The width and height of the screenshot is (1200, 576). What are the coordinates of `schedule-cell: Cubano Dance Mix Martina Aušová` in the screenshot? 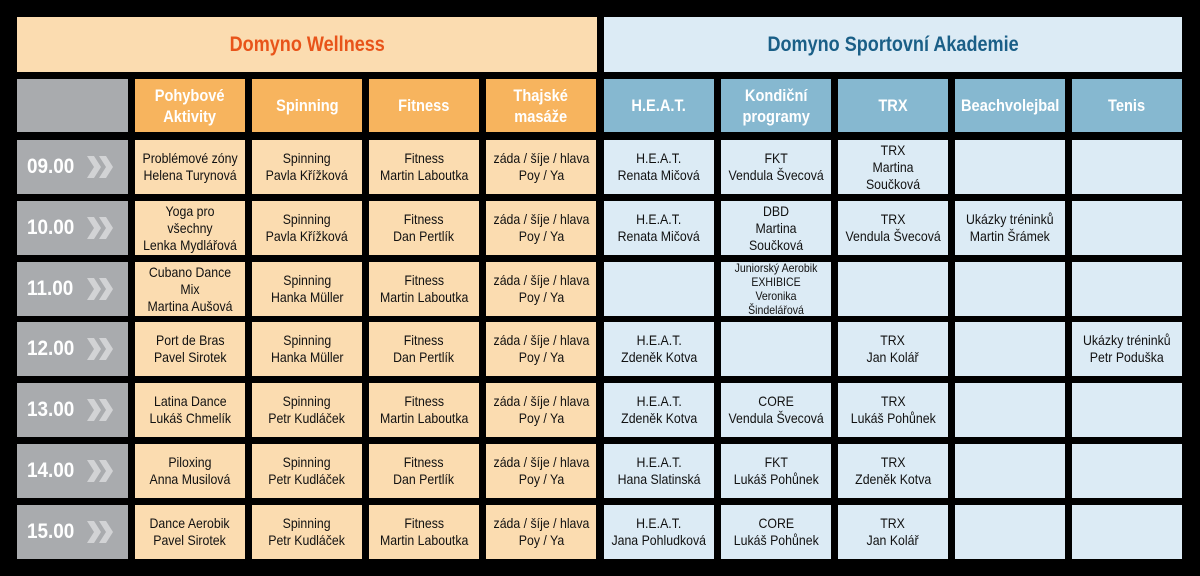 It's located at (190, 289).